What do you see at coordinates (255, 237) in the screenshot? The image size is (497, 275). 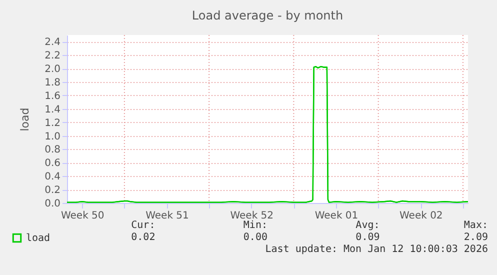 I see `text: 0.00` at bounding box center [255, 237].